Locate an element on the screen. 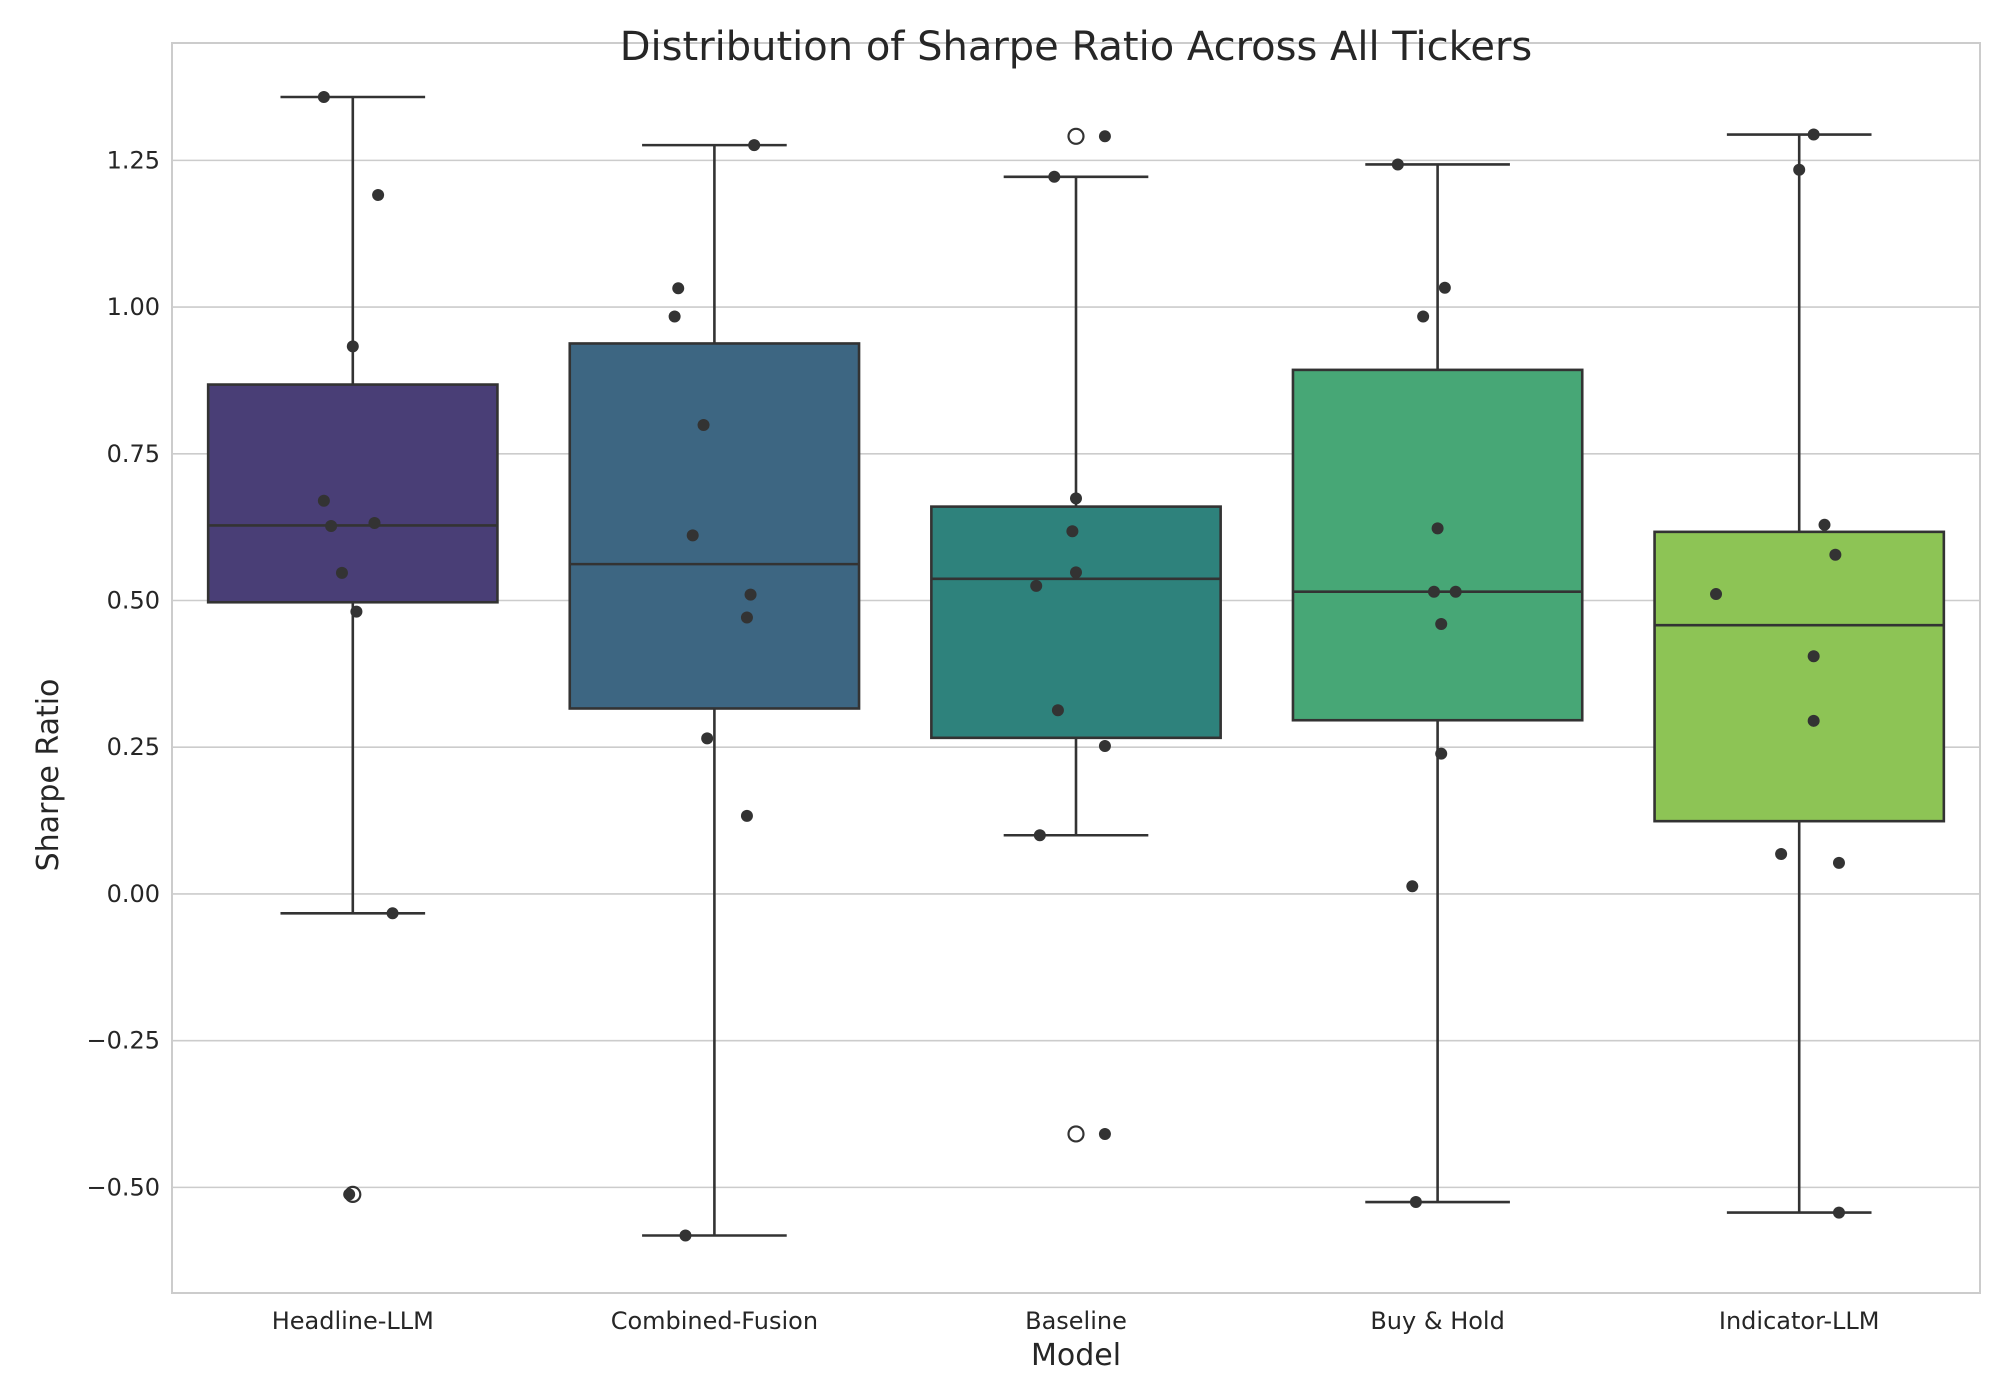 The image size is (2000, 1400). x-tick-label: Combined-Fusion is located at coordinates (714, 1321).